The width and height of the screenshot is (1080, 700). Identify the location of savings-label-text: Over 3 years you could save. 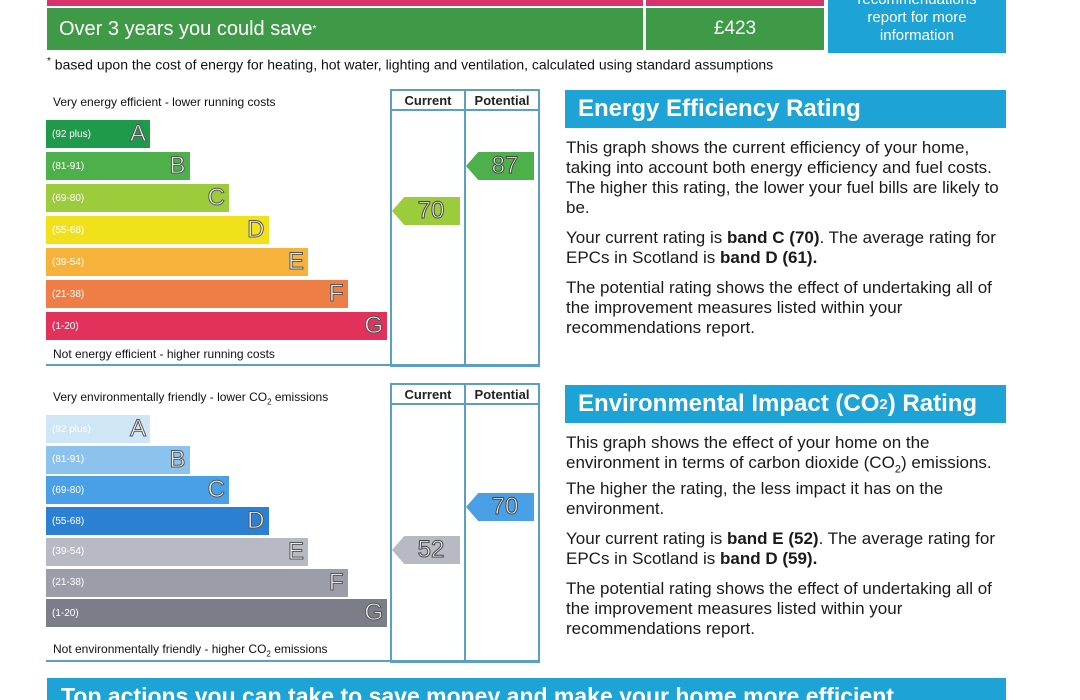
(186, 28).